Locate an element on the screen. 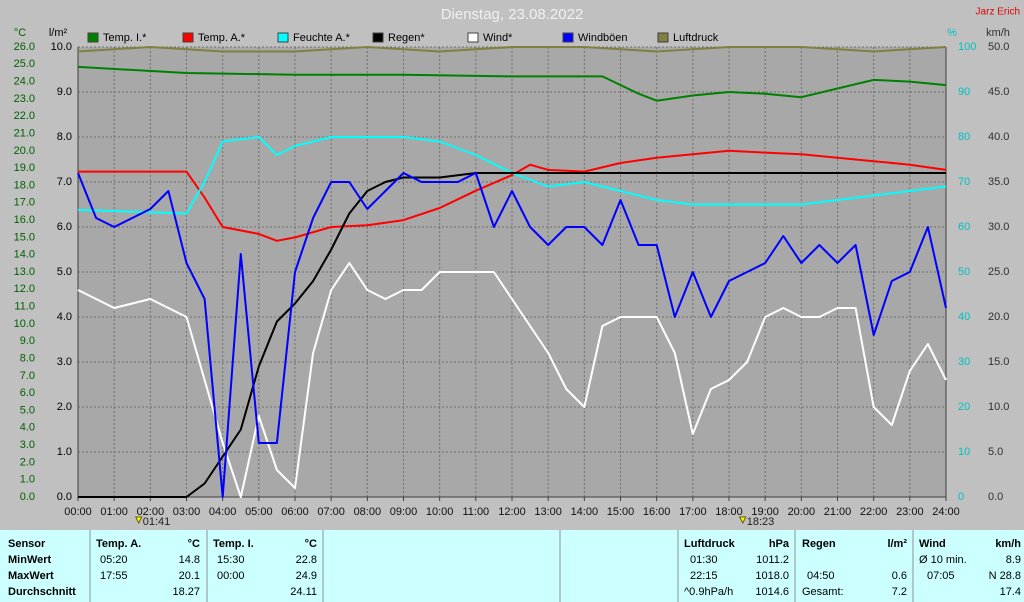 The height and width of the screenshot is (602, 1024). y-tick-label: 8.0 is located at coordinates (27, 358).